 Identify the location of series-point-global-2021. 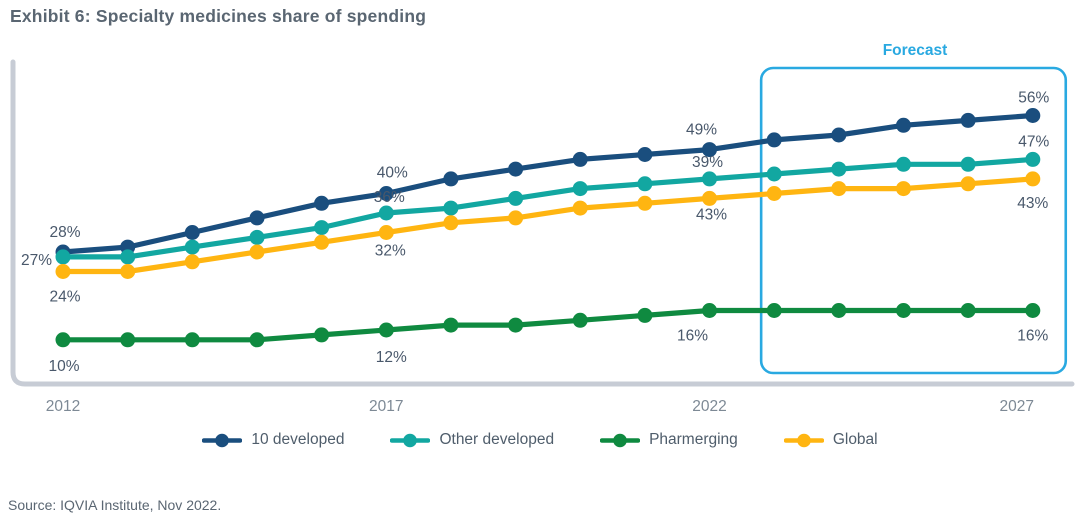
(645, 203).